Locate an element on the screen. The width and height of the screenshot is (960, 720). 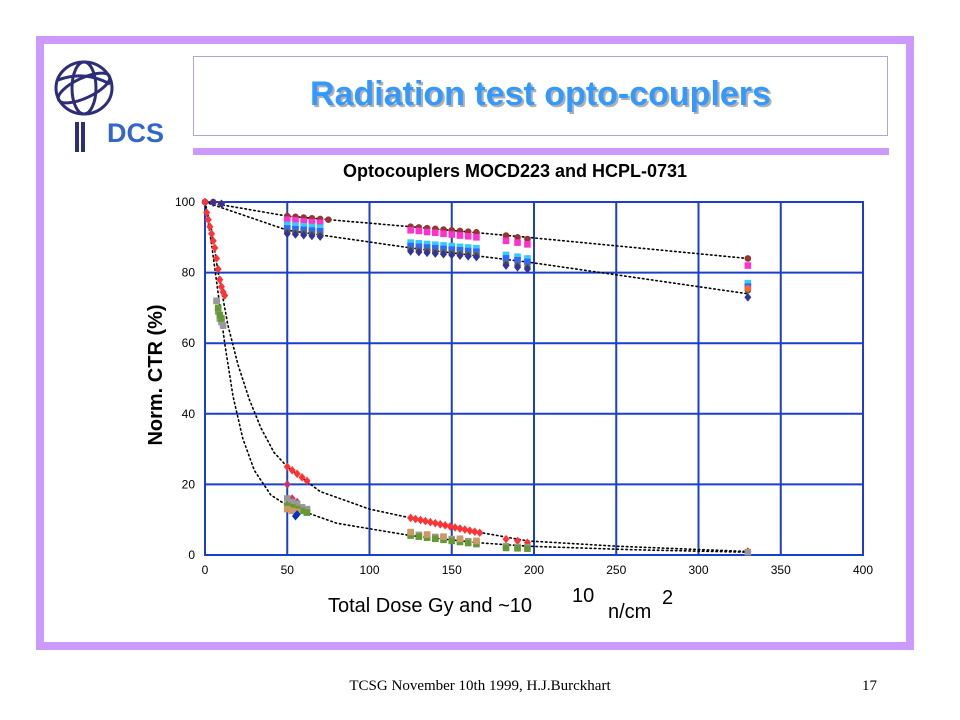
y-axis-label: Norm. CTR (%) is located at coordinates (156, 374).